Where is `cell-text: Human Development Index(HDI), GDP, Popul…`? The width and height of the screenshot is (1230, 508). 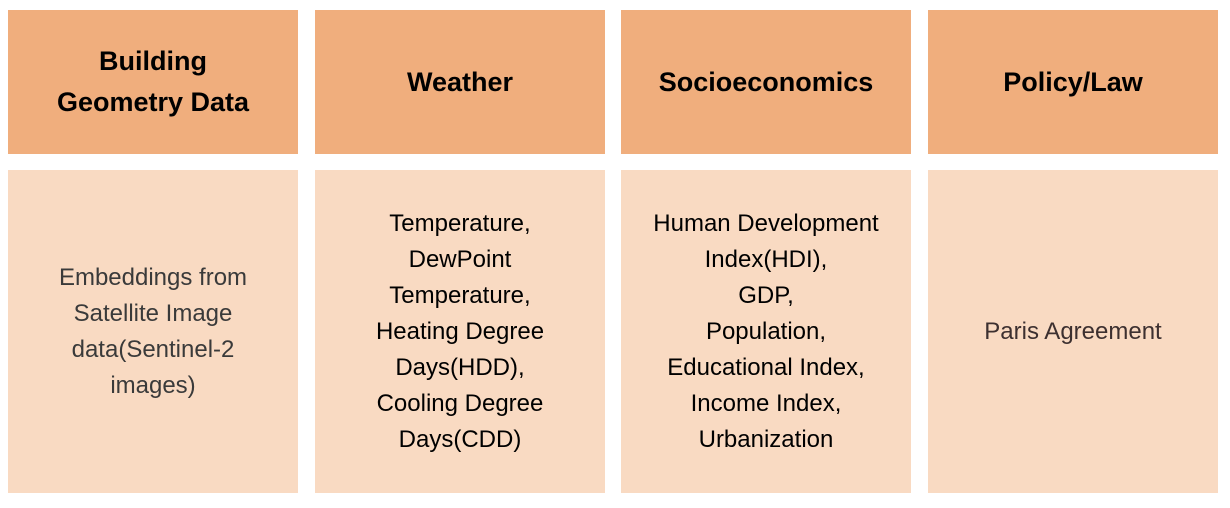 cell-text: Human Development Index(HDI), GDP, Popul… is located at coordinates (766, 331).